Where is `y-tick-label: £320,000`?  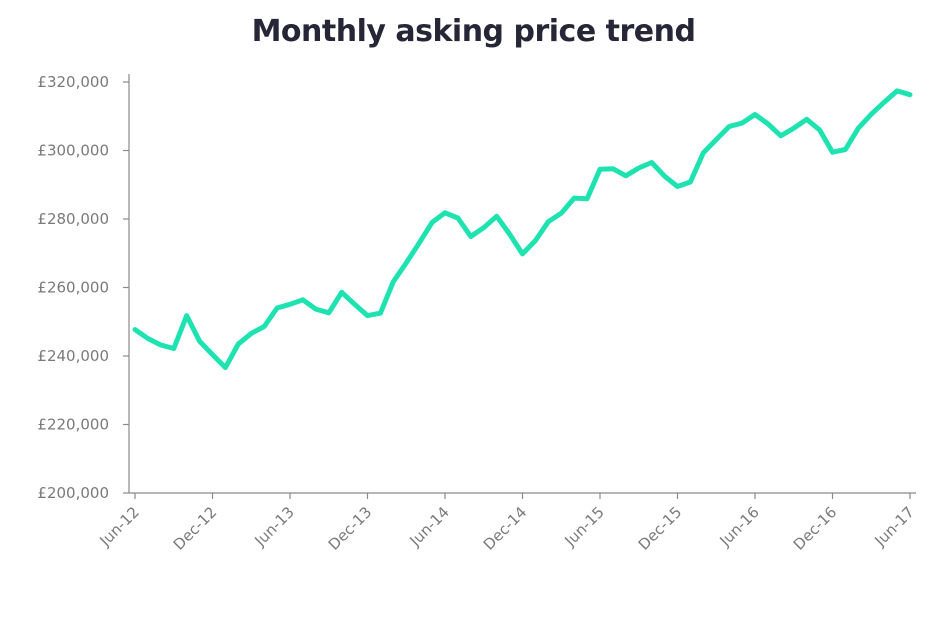
y-tick-label: £320,000 is located at coordinates (73, 82).